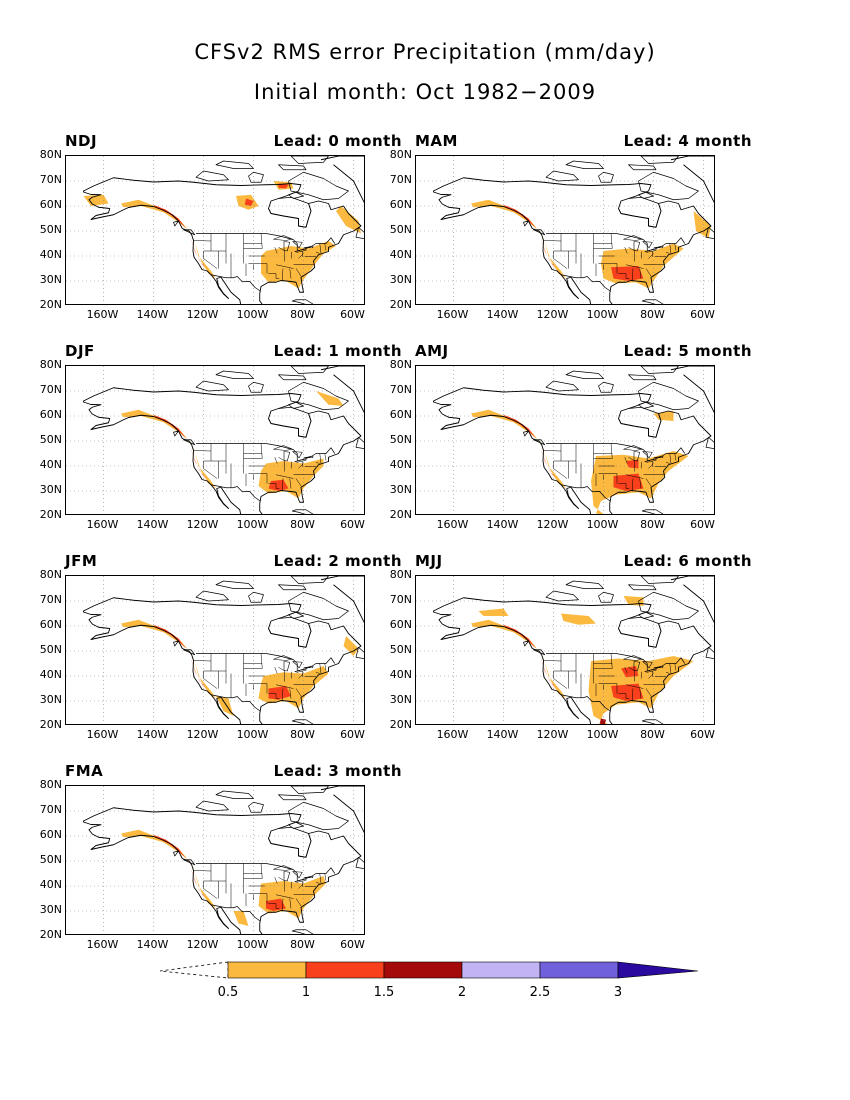 This screenshot has height=1100, width=850. I want to click on panel-lead-label: Lead: 5 month, so click(687, 351).